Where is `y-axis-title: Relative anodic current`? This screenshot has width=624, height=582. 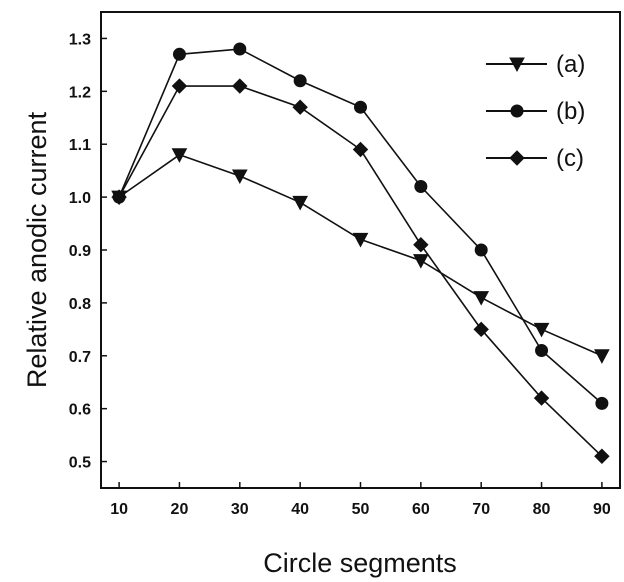 y-axis-title: Relative anodic current is located at coordinates (37, 249).